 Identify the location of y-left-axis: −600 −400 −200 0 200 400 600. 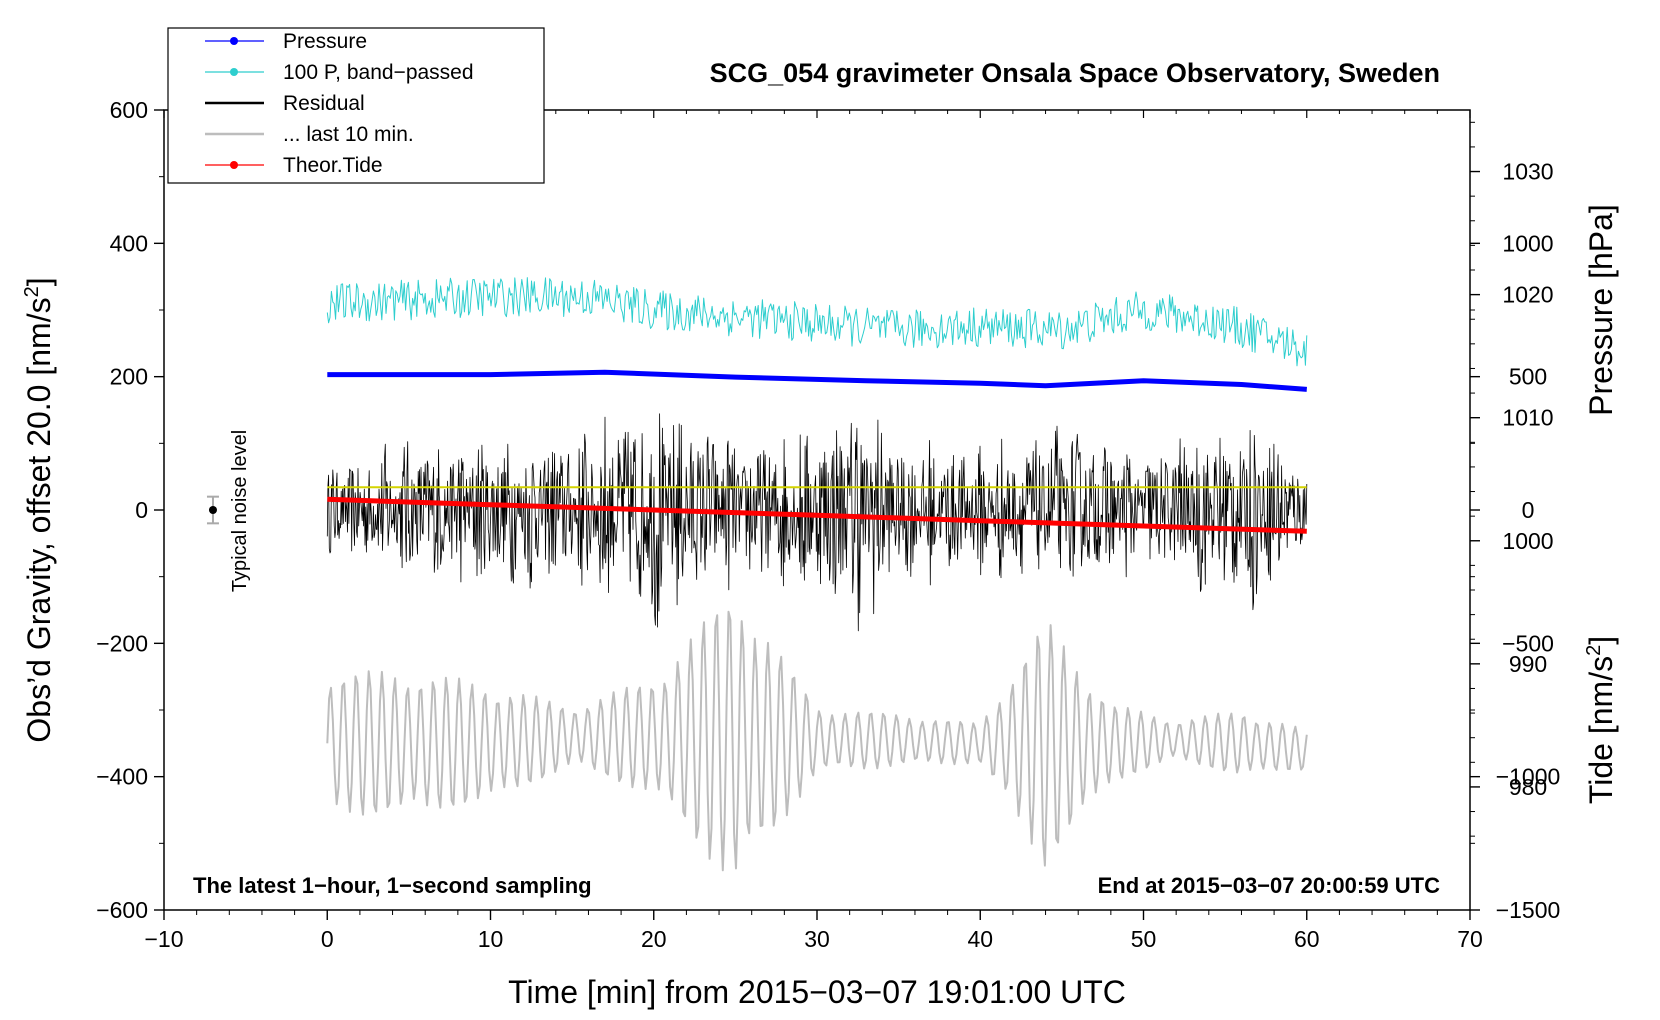
(130, 510).